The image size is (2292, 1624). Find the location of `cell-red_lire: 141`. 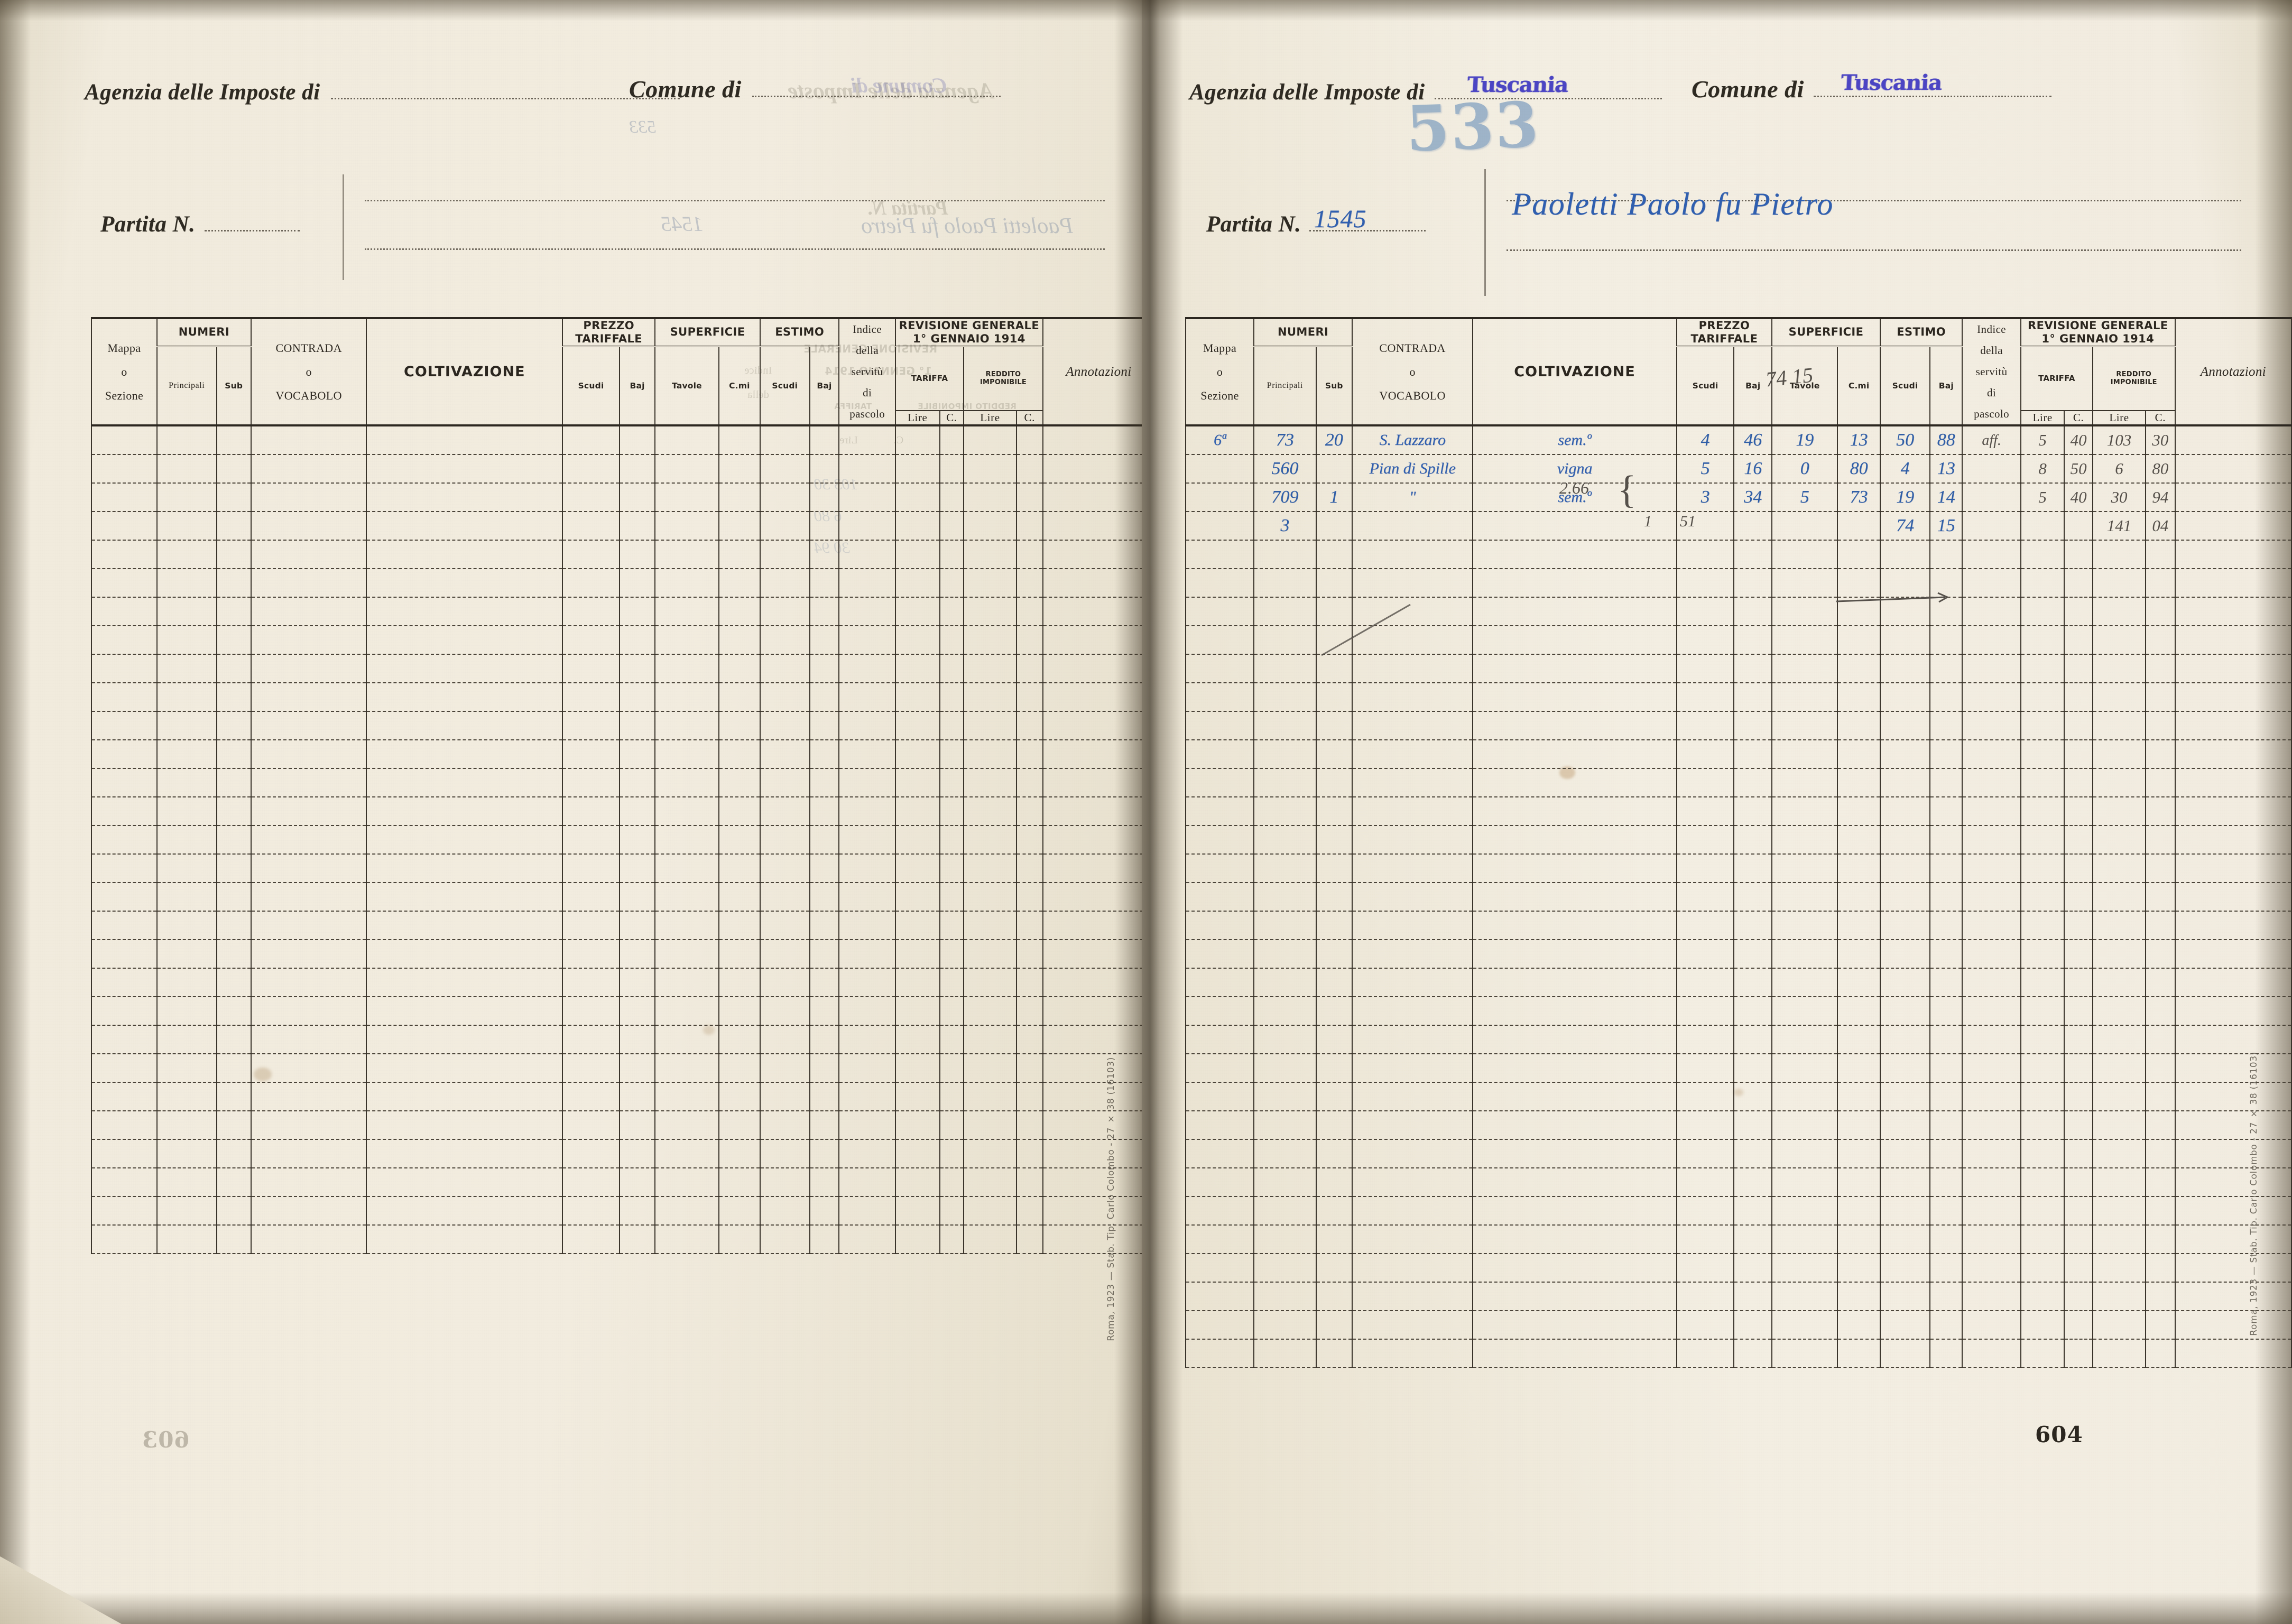

cell-red_lire: 141 is located at coordinates (2119, 526).